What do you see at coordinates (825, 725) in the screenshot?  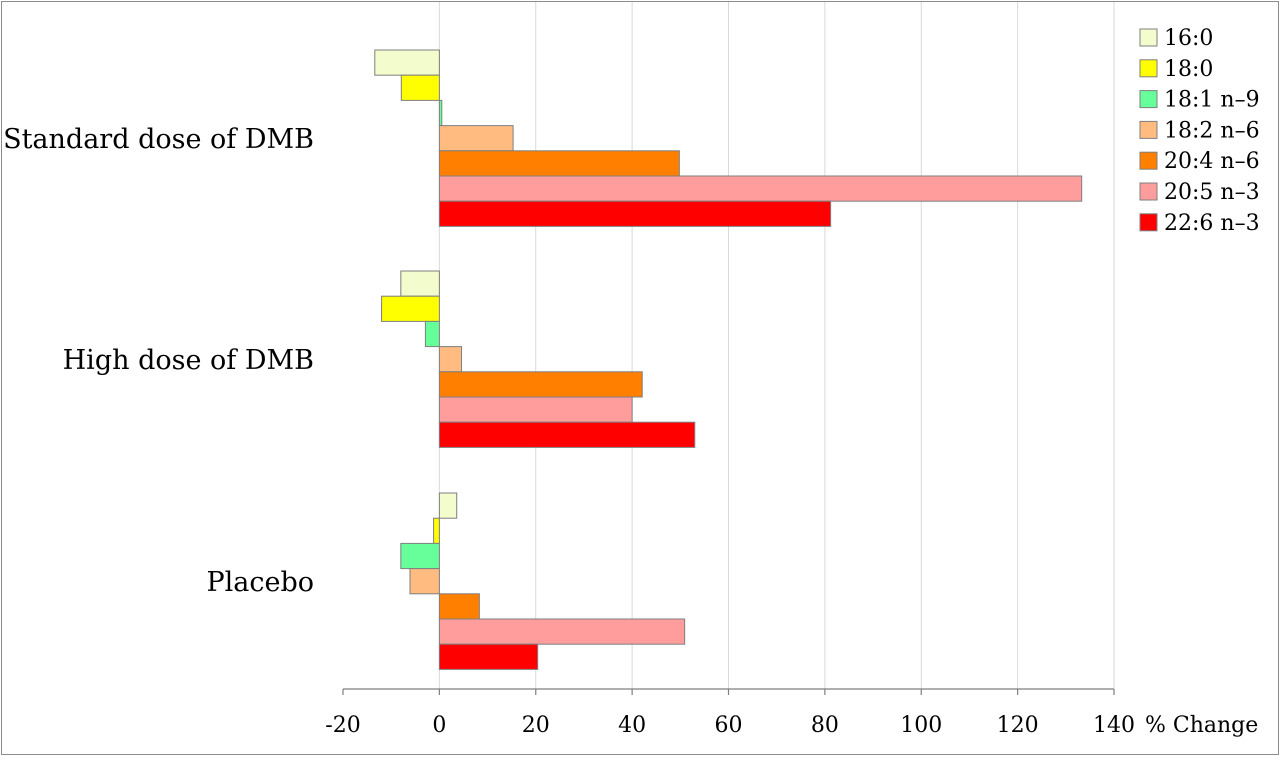 I see `x-tick-label: 80` at bounding box center [825, 725].